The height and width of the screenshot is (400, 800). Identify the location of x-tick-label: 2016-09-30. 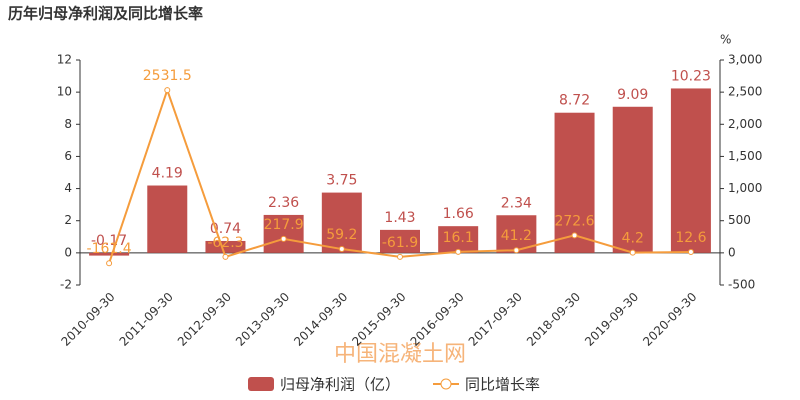
(437, 319).